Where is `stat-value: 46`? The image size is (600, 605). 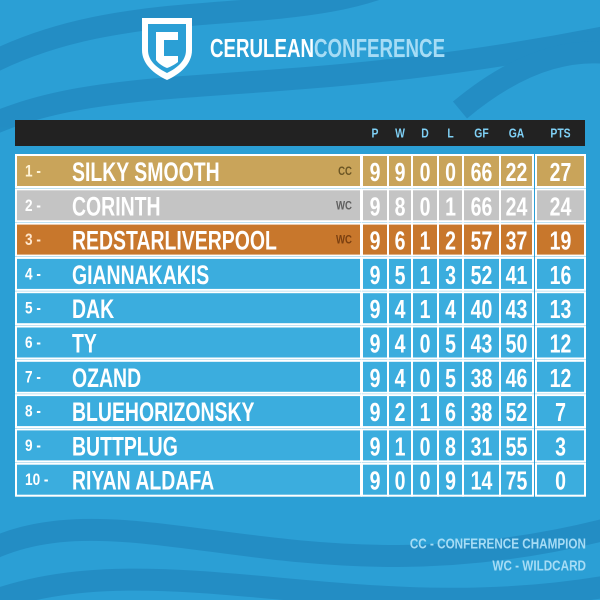
stat-value: 46 is located at coordinates (517, 378).